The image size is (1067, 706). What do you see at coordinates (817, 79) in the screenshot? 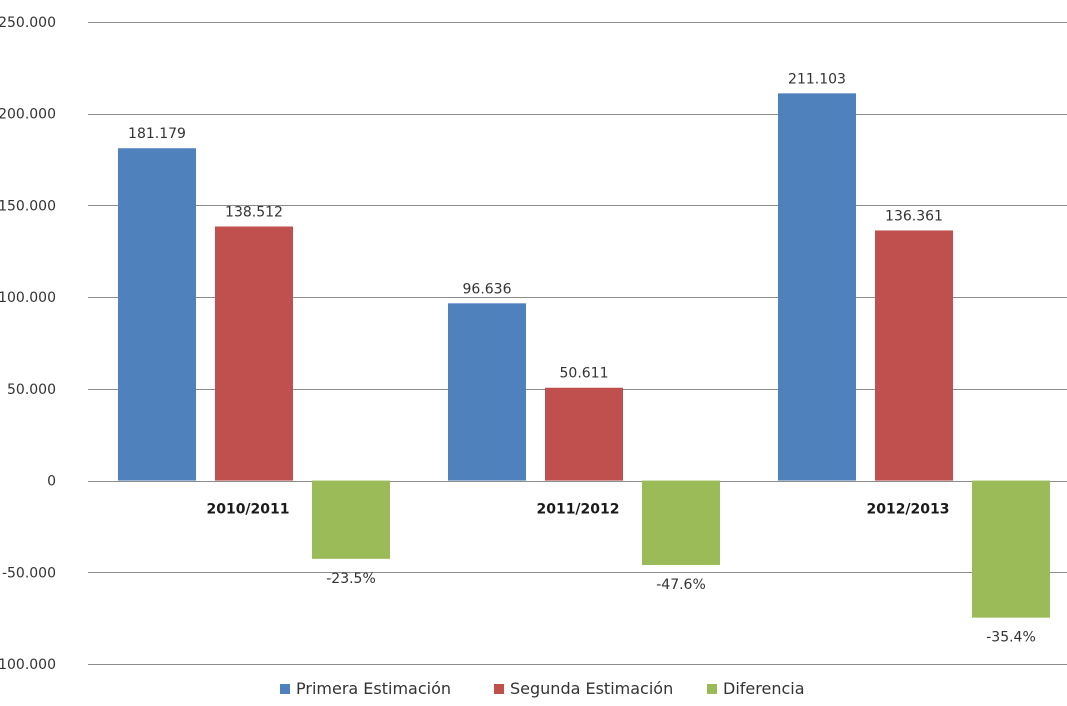
I see `data-label: 211.103` at bounding box center [817, 79].